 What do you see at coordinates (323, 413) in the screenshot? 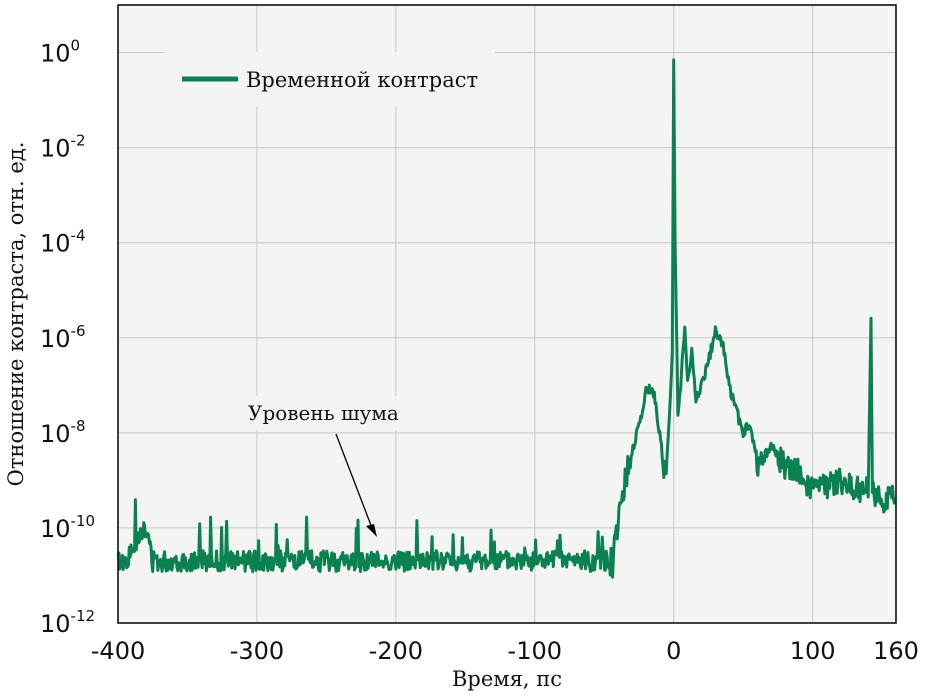
I see `annotation-label: Уровень шума` at bounding box center [323, 413].